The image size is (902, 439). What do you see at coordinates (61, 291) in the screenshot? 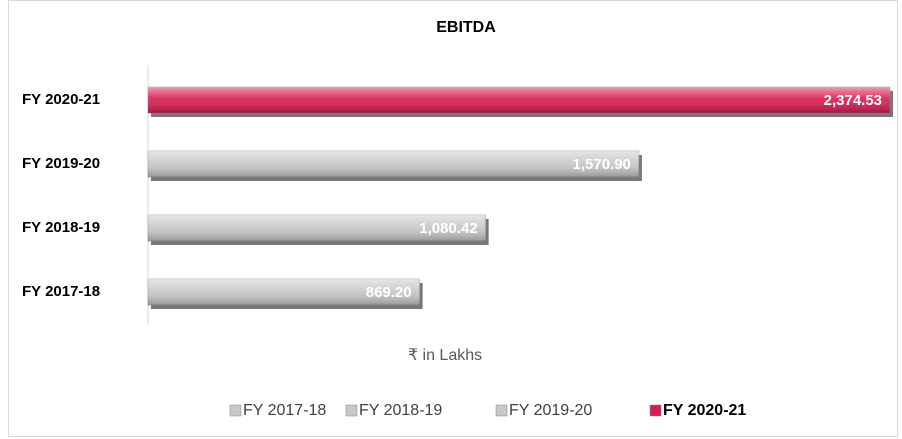
I see `y-tick-label: FY 2017-18` at bounding box center [61, 291].